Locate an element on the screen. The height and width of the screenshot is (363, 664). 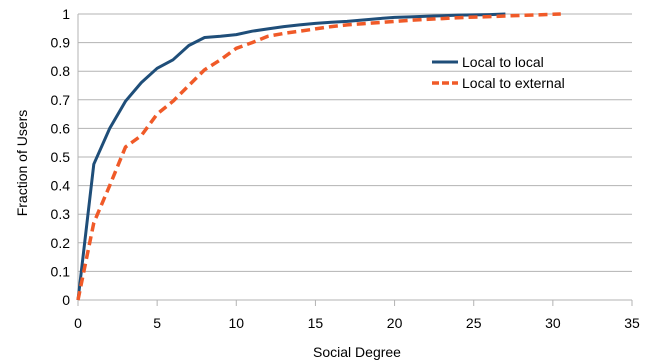
x-tick-label: 30 is located at coordinates (553, 323).